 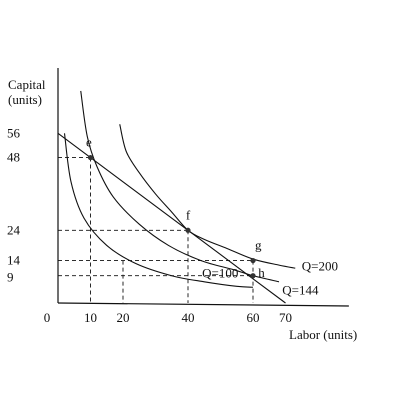 What do you see at coordinates (258, 245) in the screenshot?
I see `point-label-g: g` at bounding box center [258, 245].